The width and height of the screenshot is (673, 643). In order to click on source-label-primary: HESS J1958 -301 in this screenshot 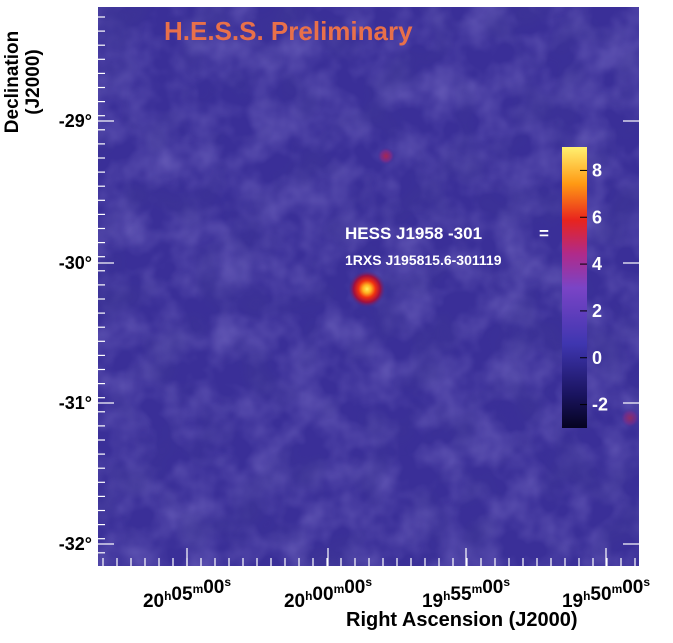, I will do `click(413, 233)`.